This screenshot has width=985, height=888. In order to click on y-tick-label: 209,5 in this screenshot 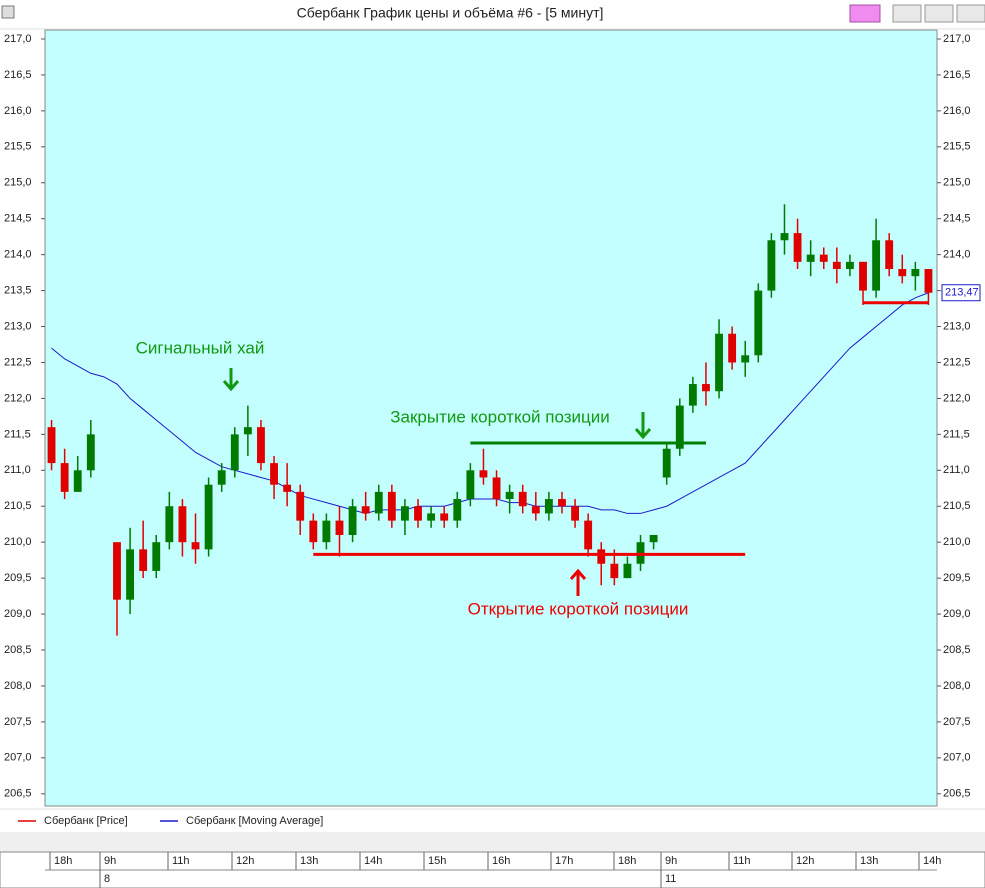, I will do `click(18, 578)`.